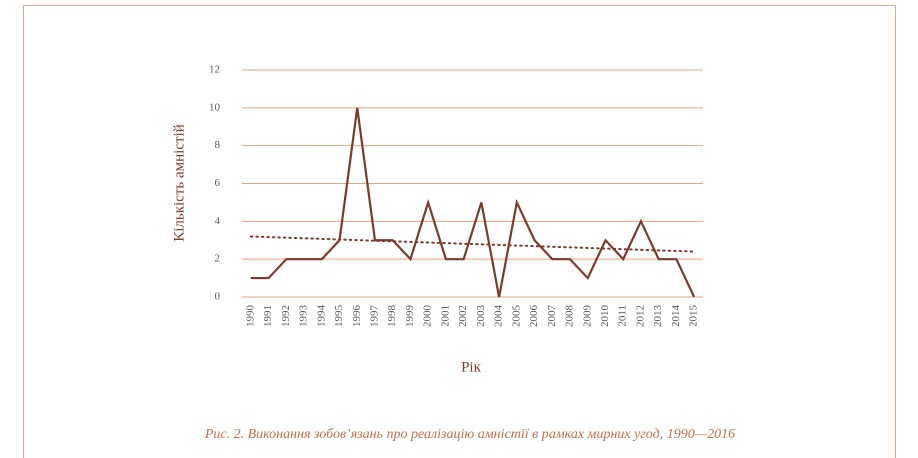 This screenshot has height=458, width=918. I want to click on y-tick-label: 0, so click(218, 297).